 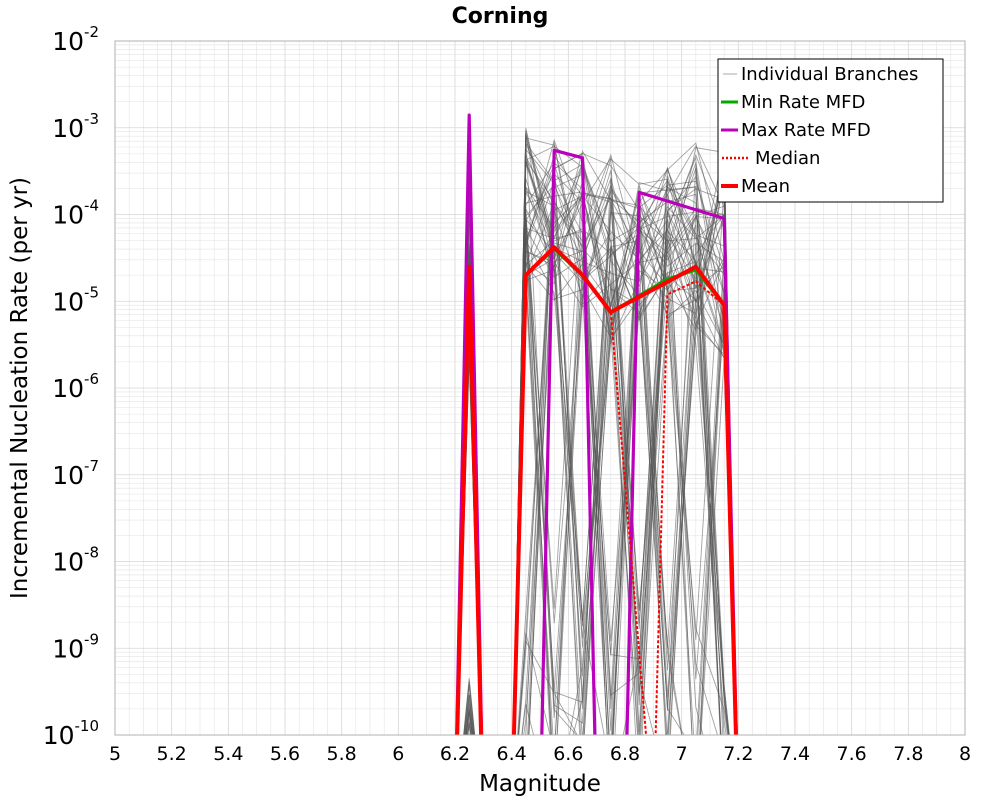 I want to click on x-tick-label: 7.4, so click(x=795, y=754).